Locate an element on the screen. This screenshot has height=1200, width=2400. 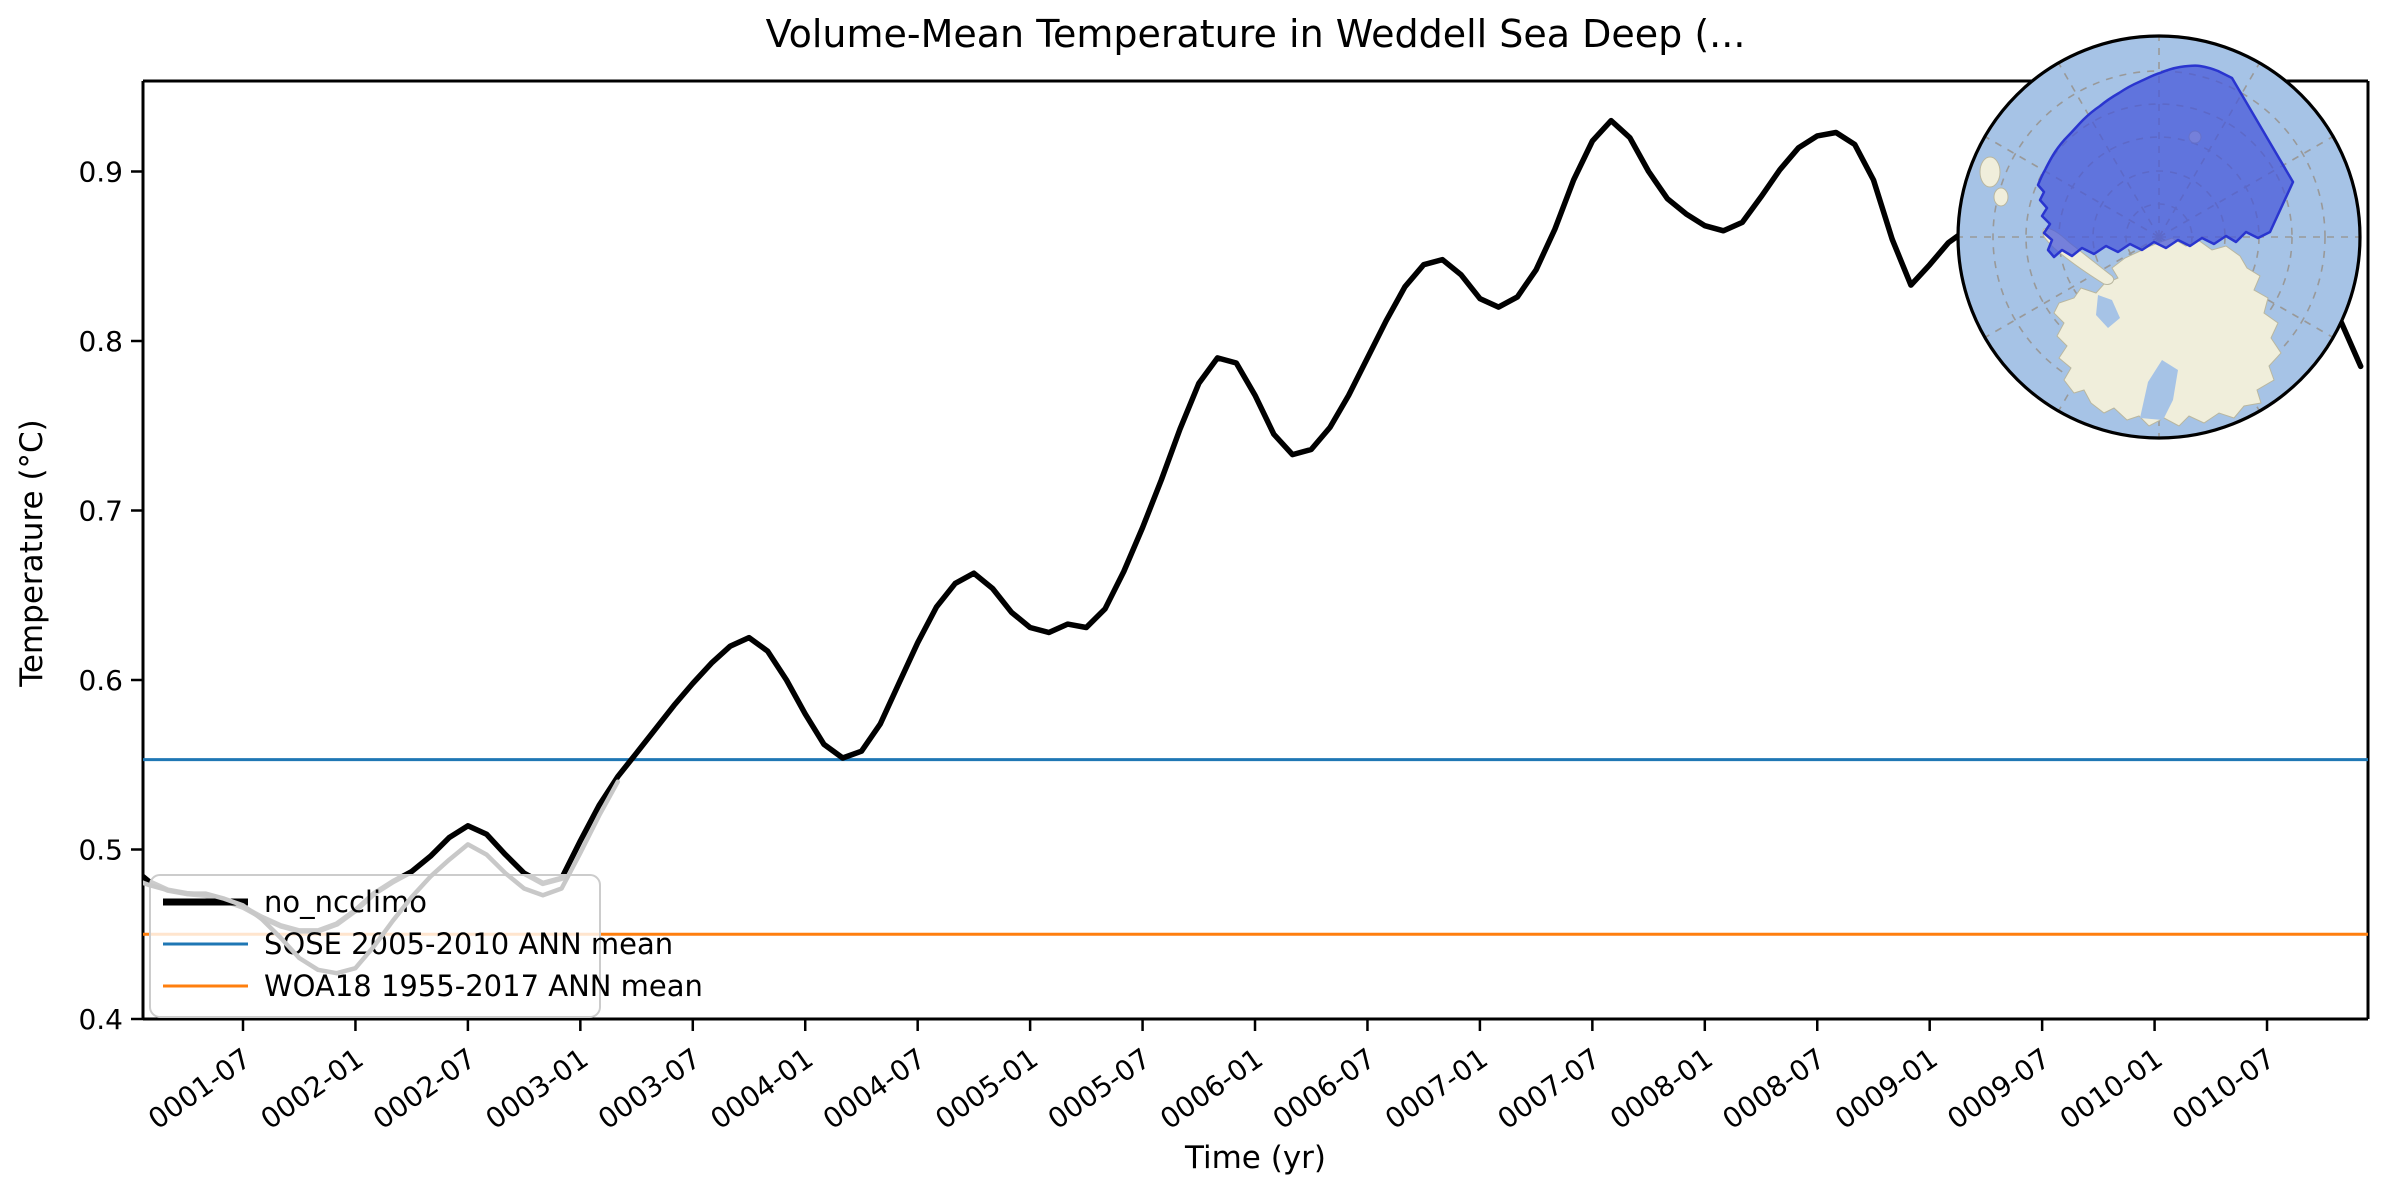
y-tick-label: 0.4 is located at coordinates (100, 1019).